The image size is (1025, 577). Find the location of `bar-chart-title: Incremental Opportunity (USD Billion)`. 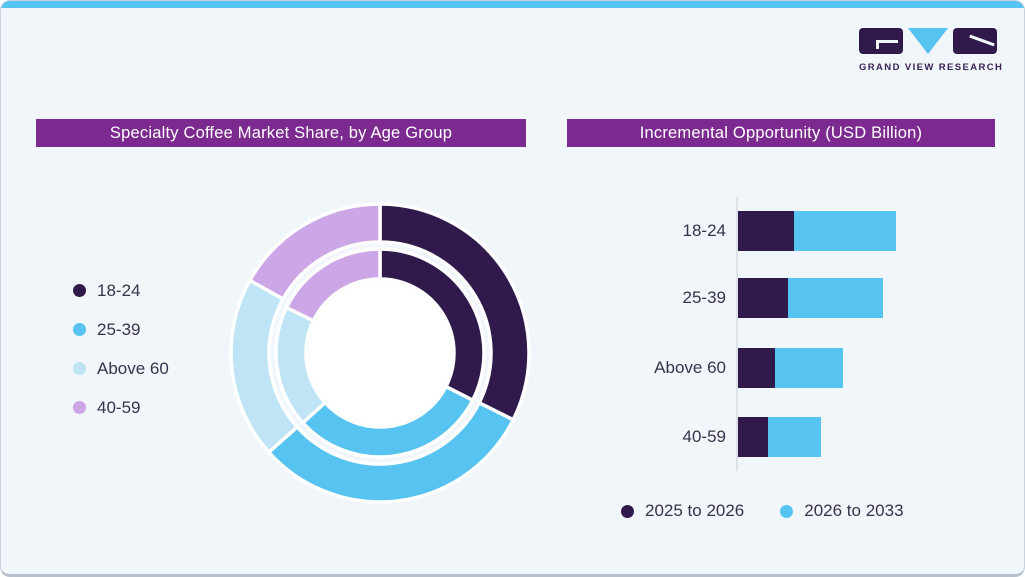

bar-chart-title: Incremental Opportunity (USD Billion) is located at coordinates (781, 133).